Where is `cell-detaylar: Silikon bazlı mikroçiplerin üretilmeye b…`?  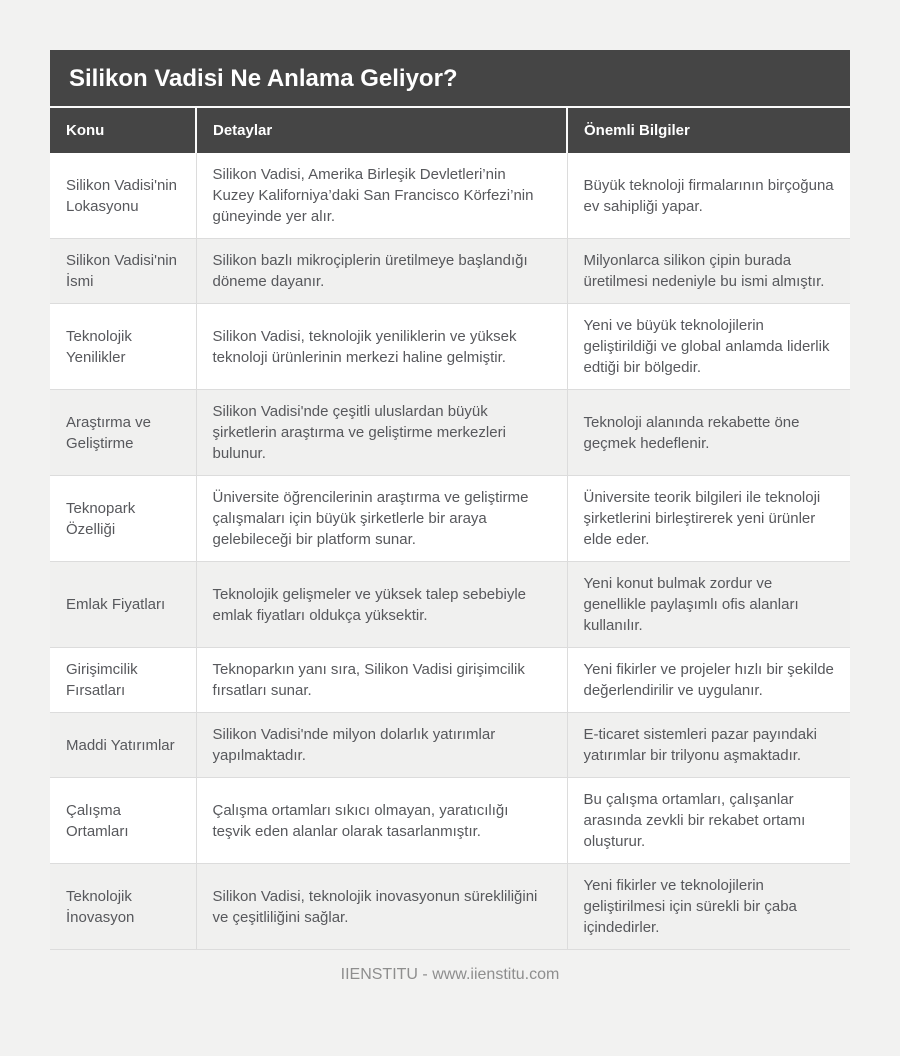 cell-detaylar: Silikon bazlı mikroçiplerin üretilmeye b… is located at coordinates (381, 271).